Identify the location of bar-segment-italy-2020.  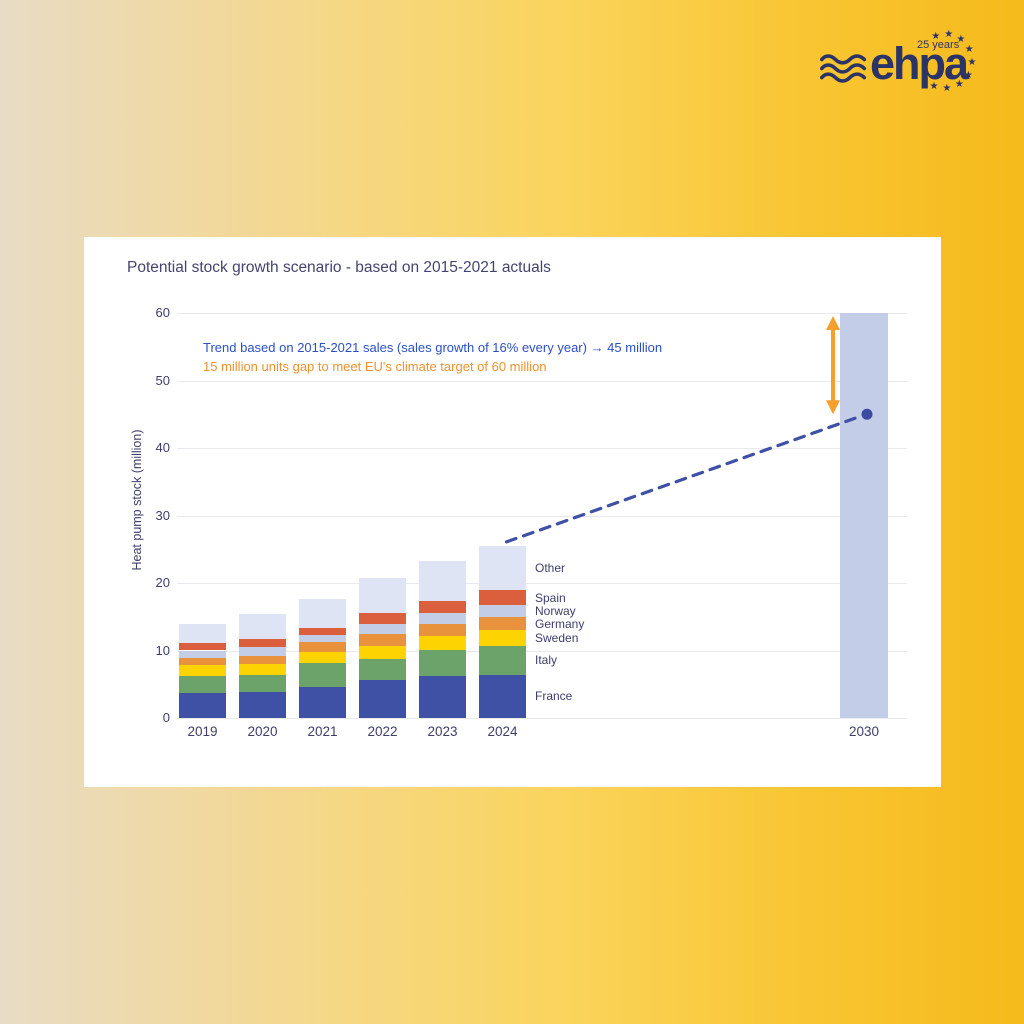
(262, 683).